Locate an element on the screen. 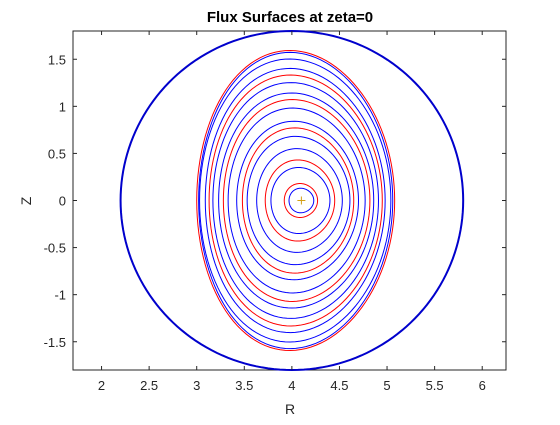 The width and height of the screenshot is (560, 425). chart-title: Flux Surfaces at zeta=0 is located at coordinates (290, 17).